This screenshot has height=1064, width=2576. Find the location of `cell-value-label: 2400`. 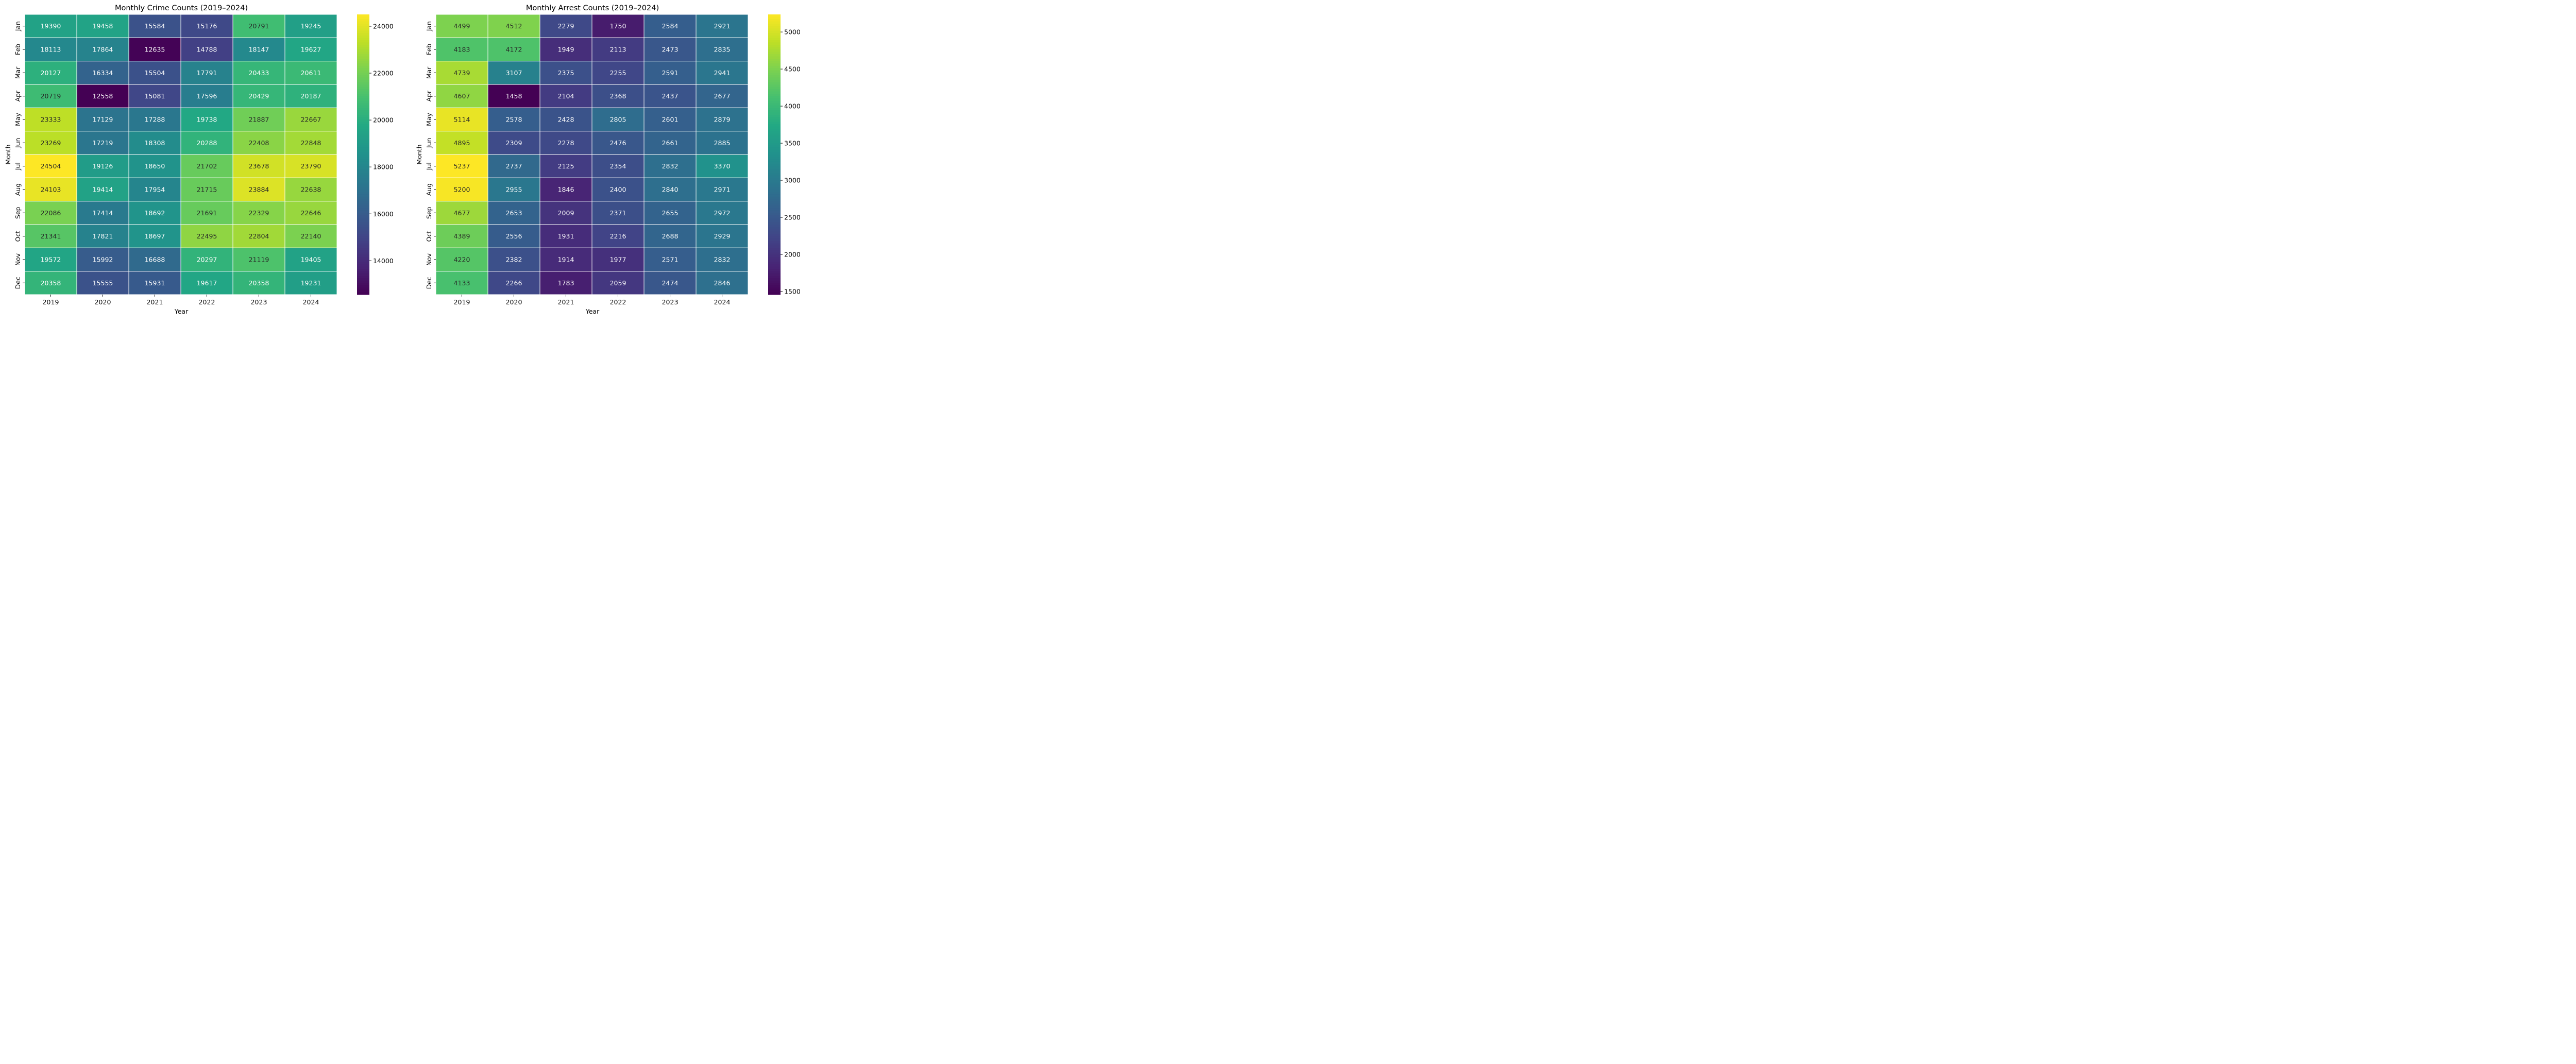

cell-value-label: 2400 is located at coordinates (618, 190).